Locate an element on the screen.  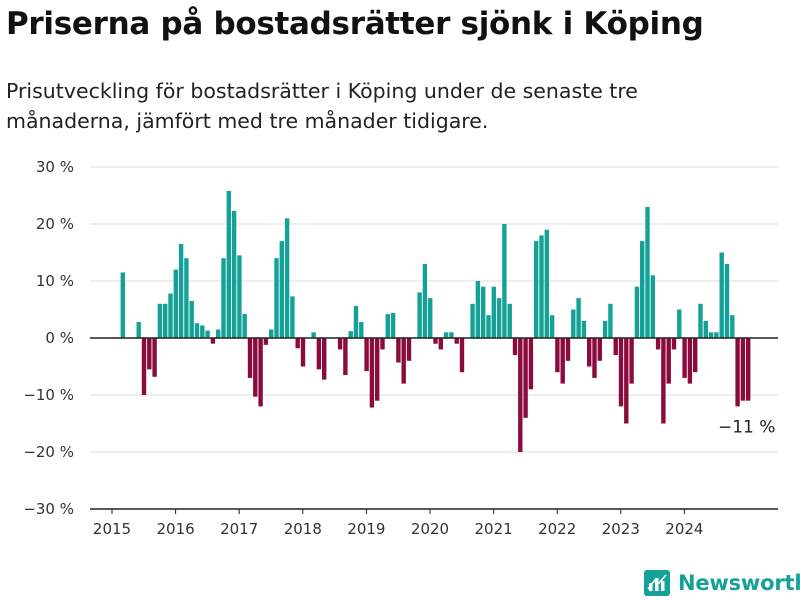
x-tick-label: 2022 is located at coordinates (557, 529).